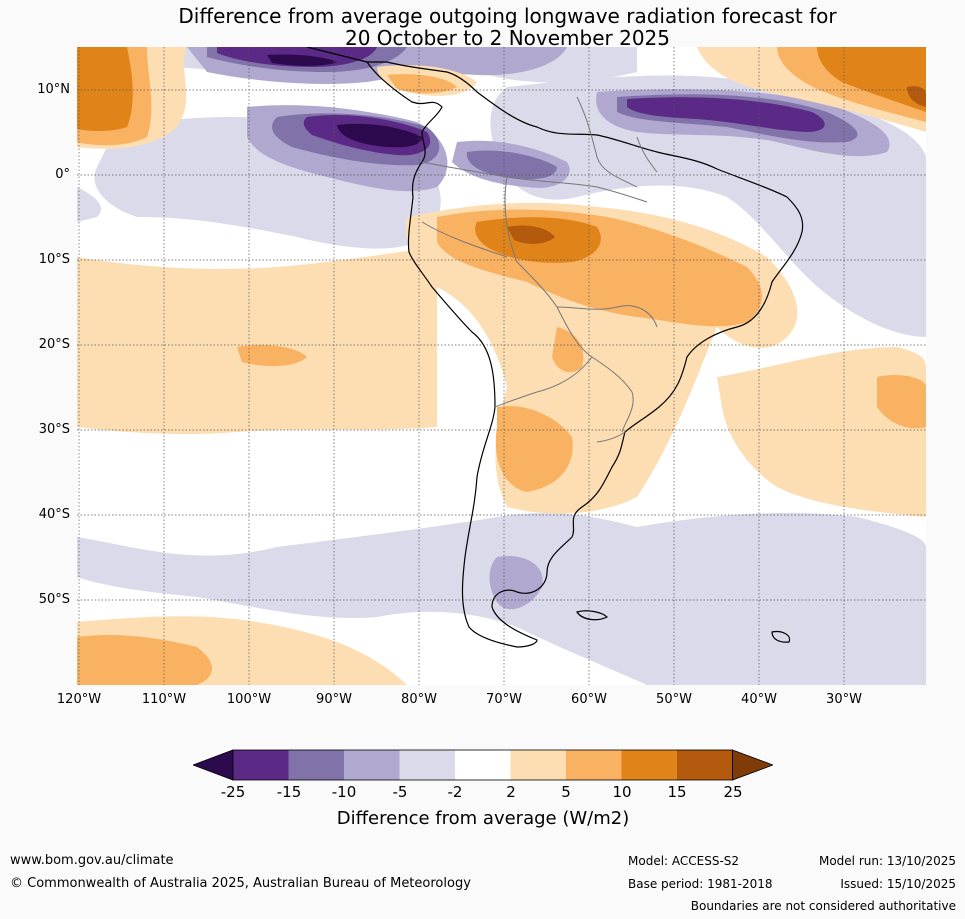  What do you see at coordinates (684, 861) in the screenshot?
I see `footer-model: Model: ACCESS-S2` at bounding box center [684, 861].